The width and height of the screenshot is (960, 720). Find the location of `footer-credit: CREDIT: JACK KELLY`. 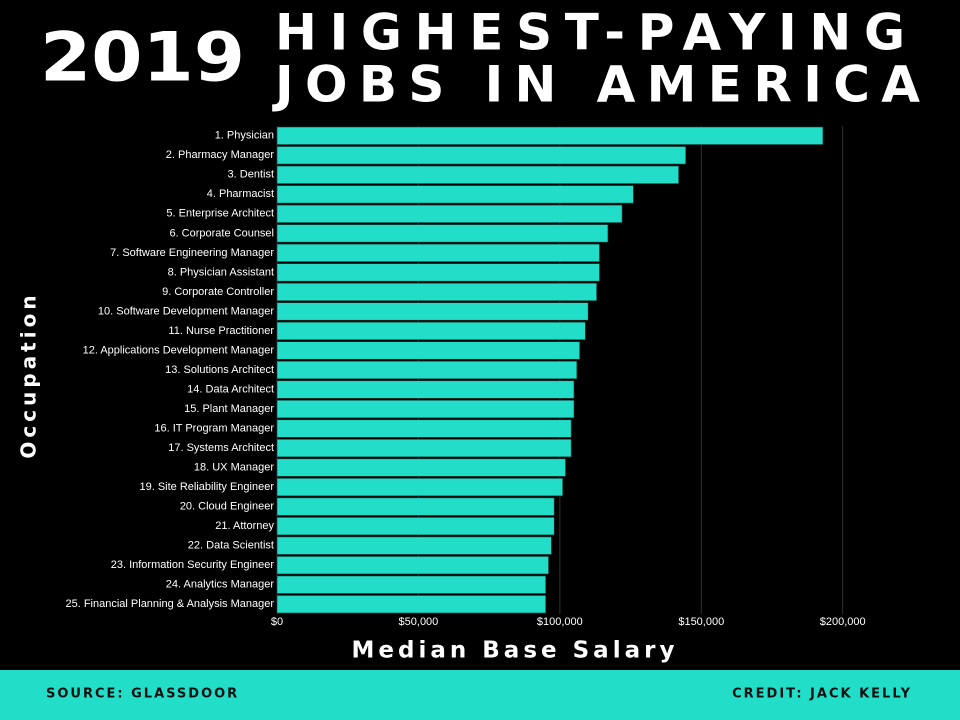

footer-credit: CREDIT: JACK KELLY is located at coordinates (822, 694).